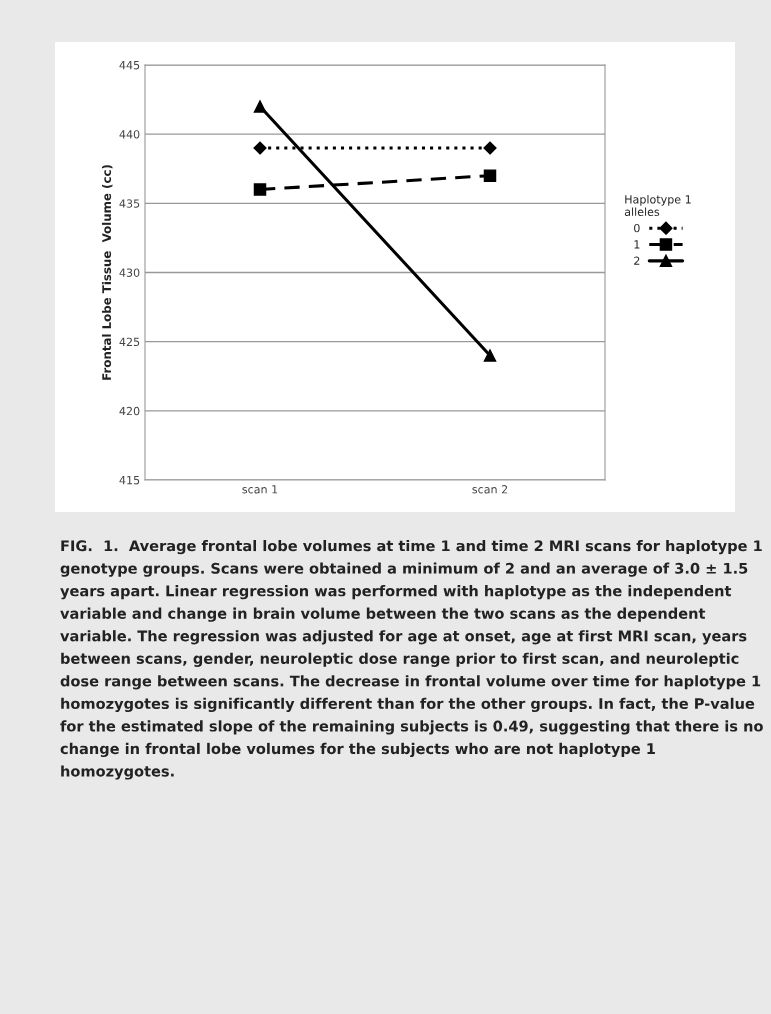 The width and height of the screenshot is (771, 1014). I want to click on y-tick-label: 420, so click(129, 411).